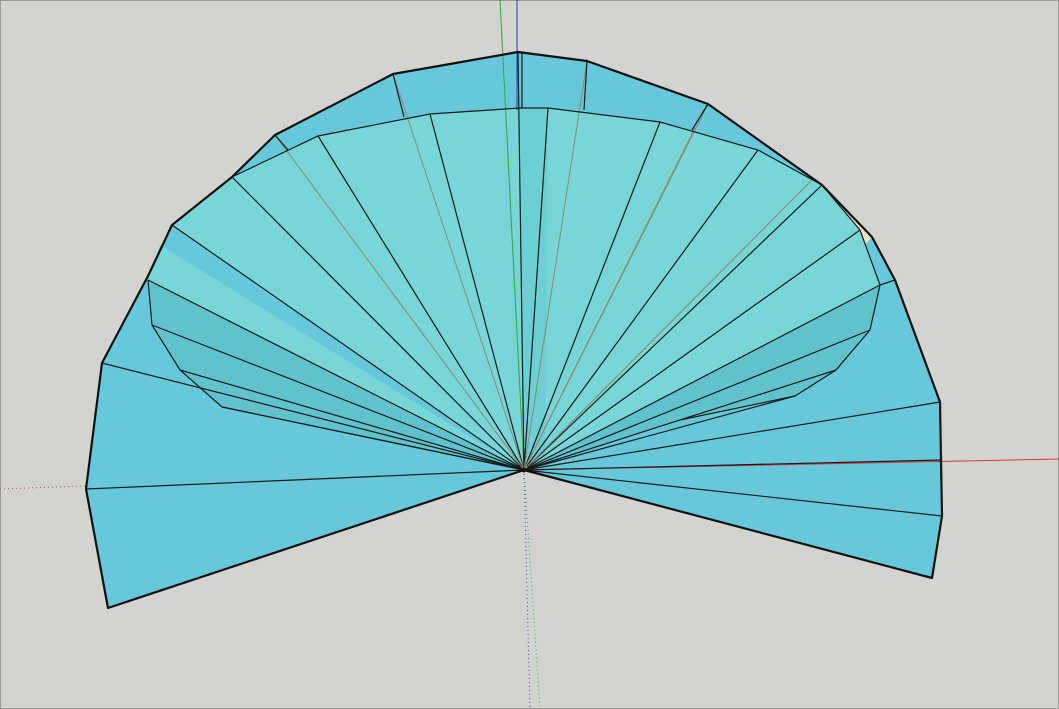 Image resolution: width=1059 pixels, height=709 pixels. I want to click on origin-point, so click(524, 470).